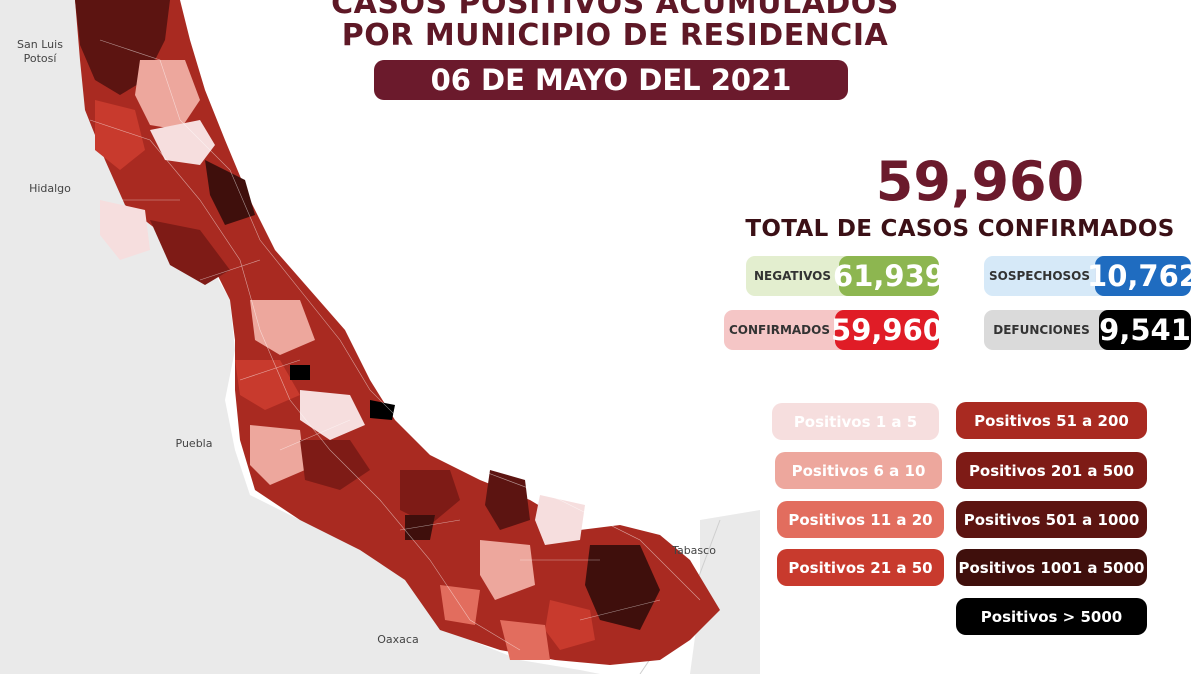  What do you see at coordinates (694, 550) in the screenshot?
I see `label-tabasco: Tabasco` at bounding box center [694, 550].